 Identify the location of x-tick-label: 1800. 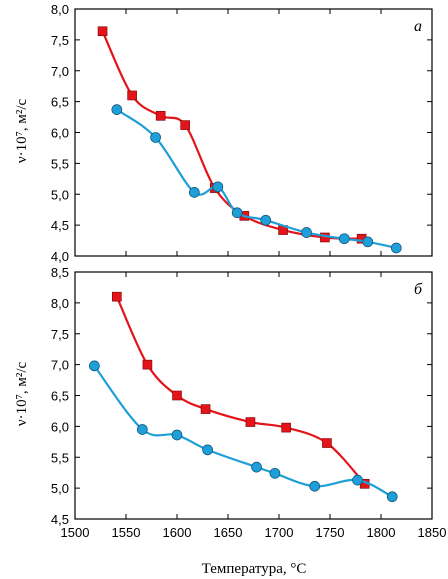
(381, 532).